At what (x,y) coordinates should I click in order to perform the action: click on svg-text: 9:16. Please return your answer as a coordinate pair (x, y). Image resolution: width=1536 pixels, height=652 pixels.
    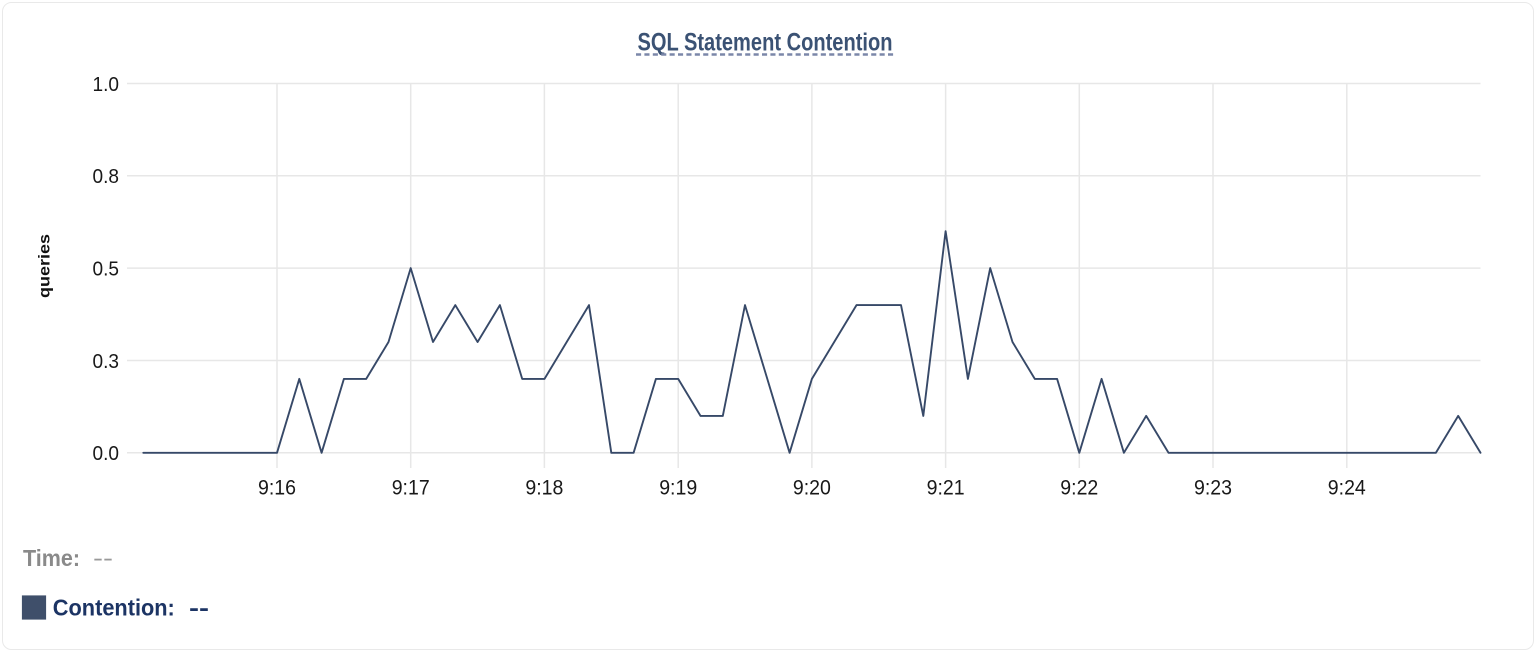
    Looking at the image, I should click on (277, 487).